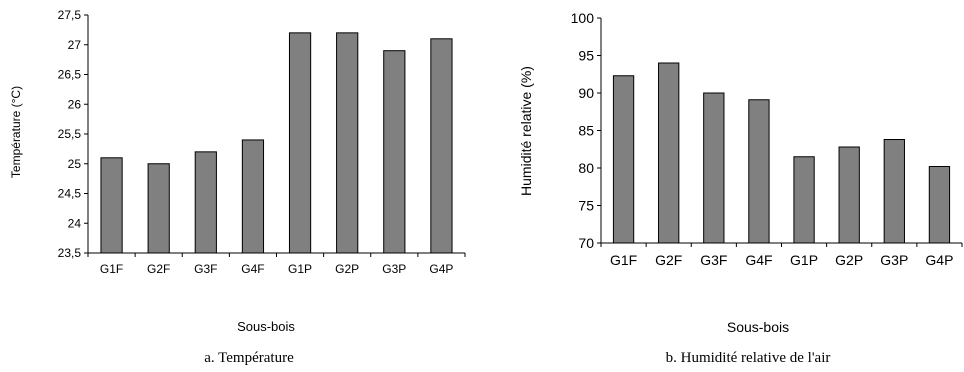  What do you see at coordinates (75, 223) in the screenshot?
I see `y-tick-label: 24` at bounding box center [75, 223].